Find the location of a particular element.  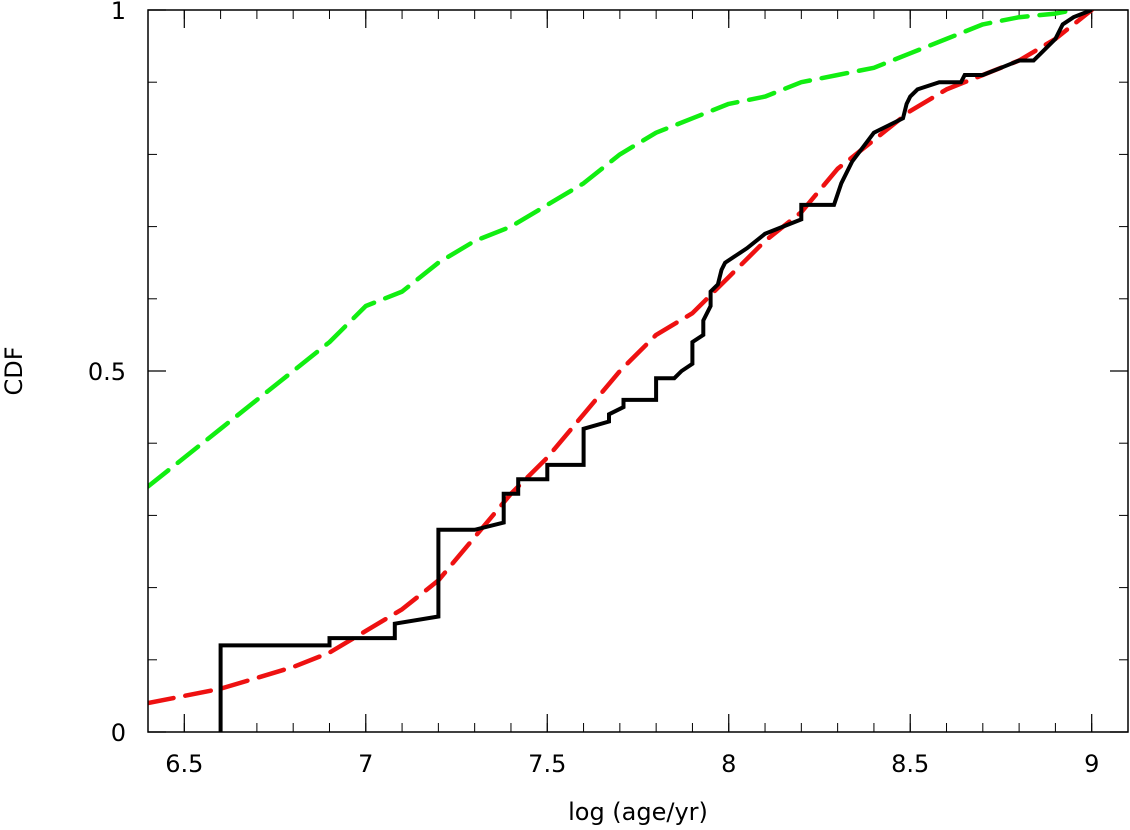

y-axis-label: CDF is located at coordinates (14, 370).